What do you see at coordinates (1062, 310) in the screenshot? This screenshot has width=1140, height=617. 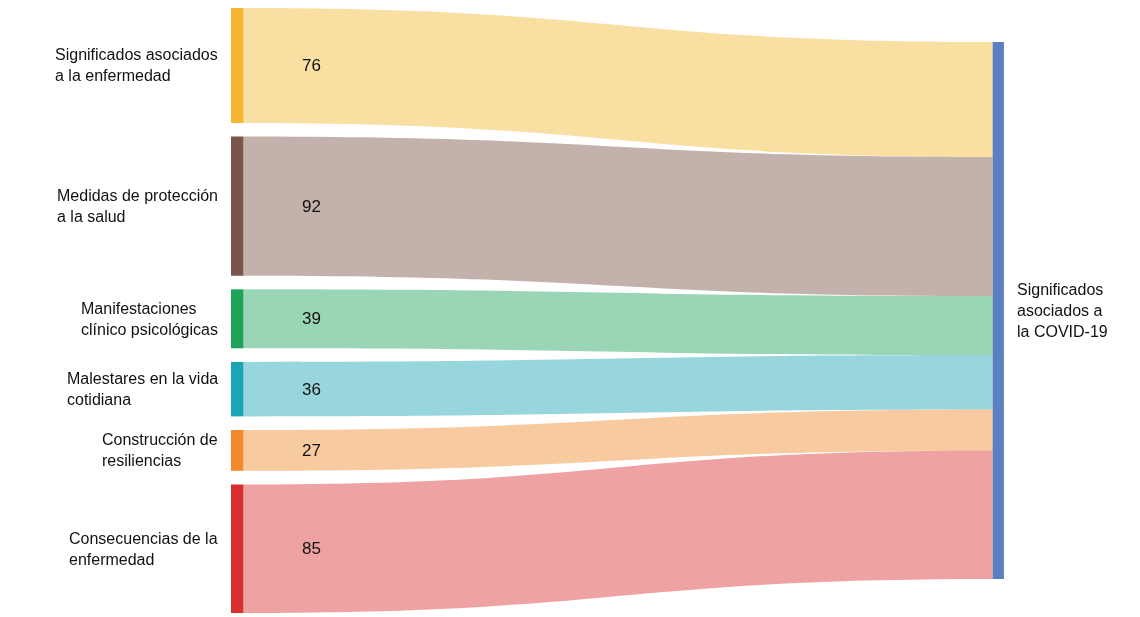 I see `text: Significados asociados a la COVID-19` at bounding box center [1062, 310].